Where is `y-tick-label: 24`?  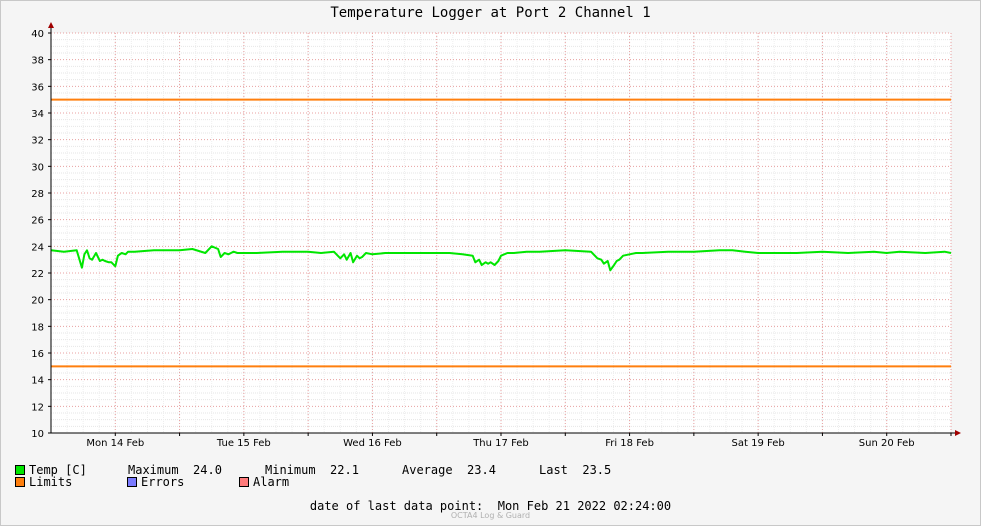
y-tick-label: 24 is located at coordinates (37, 247).